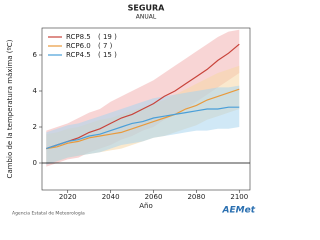 Image resolution: width=320 pixels, height=240 pixels. Describe the element at coordinates (239, 211) in the screenshot. I see `footer-logo: AEMet` at that location.